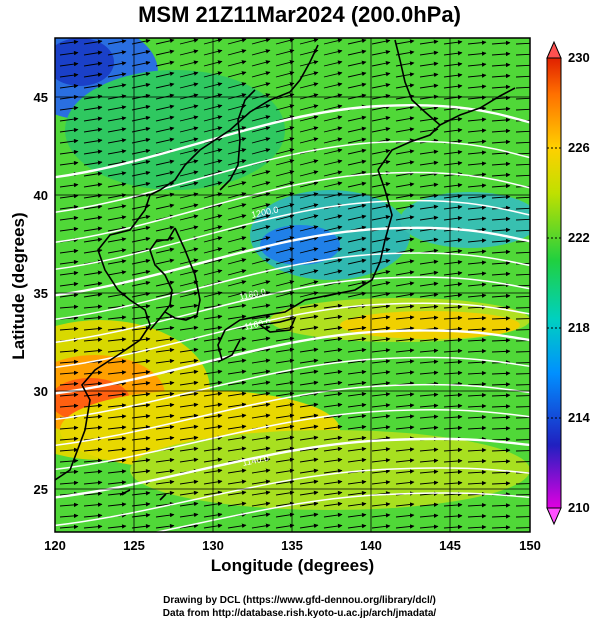  What do you see at coordinates (530, 545) in the screenshot?
I see `x-tick-label: 150` at bounding box center [530, 545].